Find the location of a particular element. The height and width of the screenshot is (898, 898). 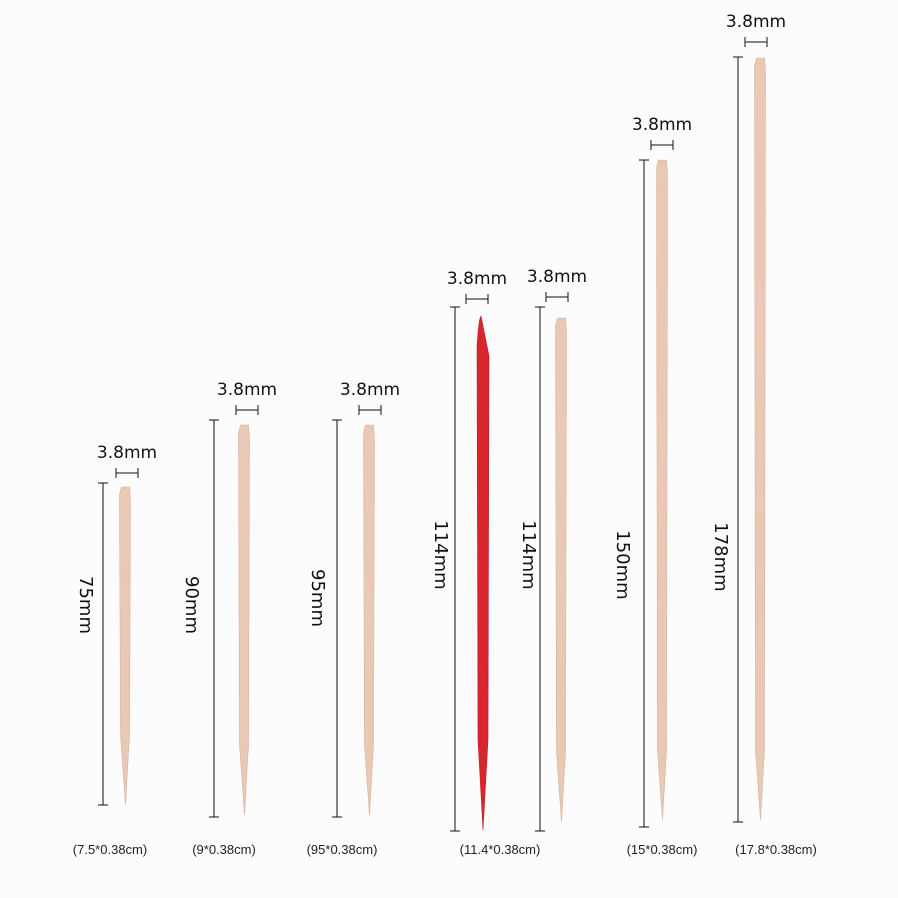

stick-group-6: 150mm 3.8mm (15*0.38cm) is located at coordinates (654, 486).